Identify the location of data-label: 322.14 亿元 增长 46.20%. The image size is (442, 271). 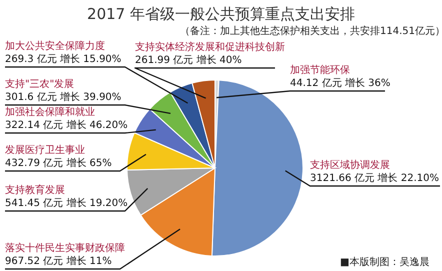
(66, 125).